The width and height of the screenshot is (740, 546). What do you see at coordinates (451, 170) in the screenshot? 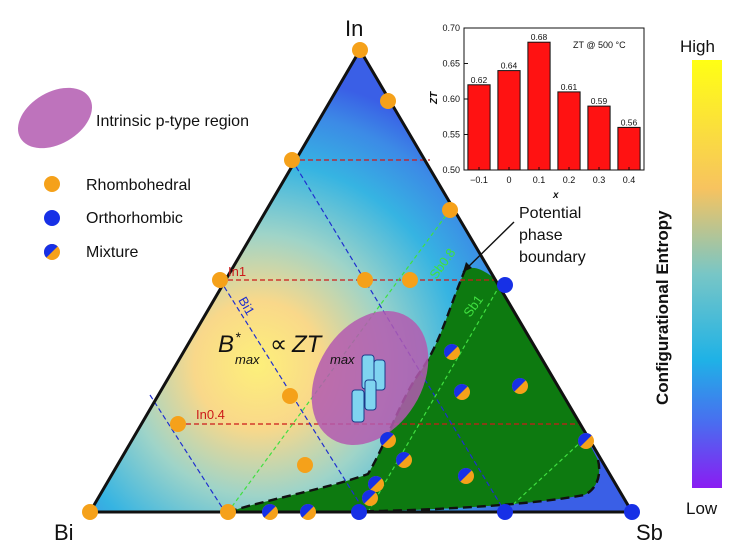
I see `inset-ytick-label: 0.50` at bounding box center [451, 170].